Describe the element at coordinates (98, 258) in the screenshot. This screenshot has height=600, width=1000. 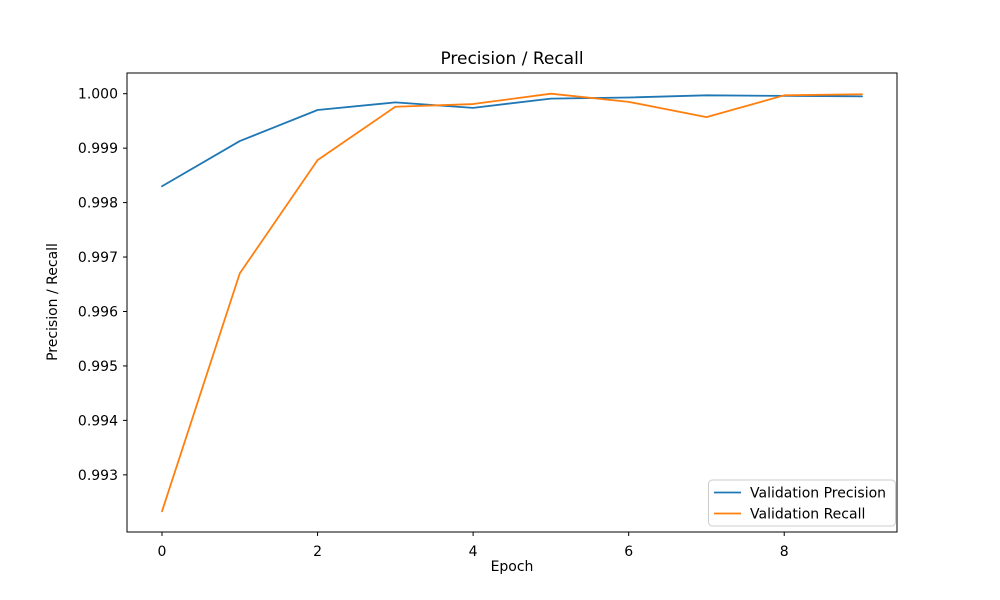
I see `y-tick-label: 0.997` at that location.